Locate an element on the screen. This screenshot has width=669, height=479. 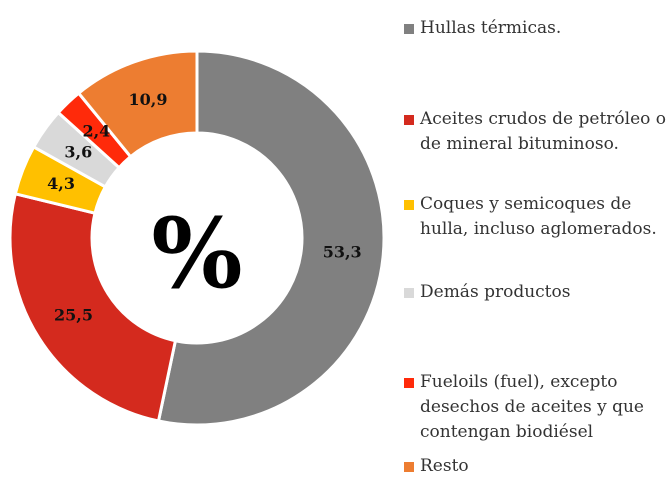
data-label: 4,3 is located at coordinates (61, 183).